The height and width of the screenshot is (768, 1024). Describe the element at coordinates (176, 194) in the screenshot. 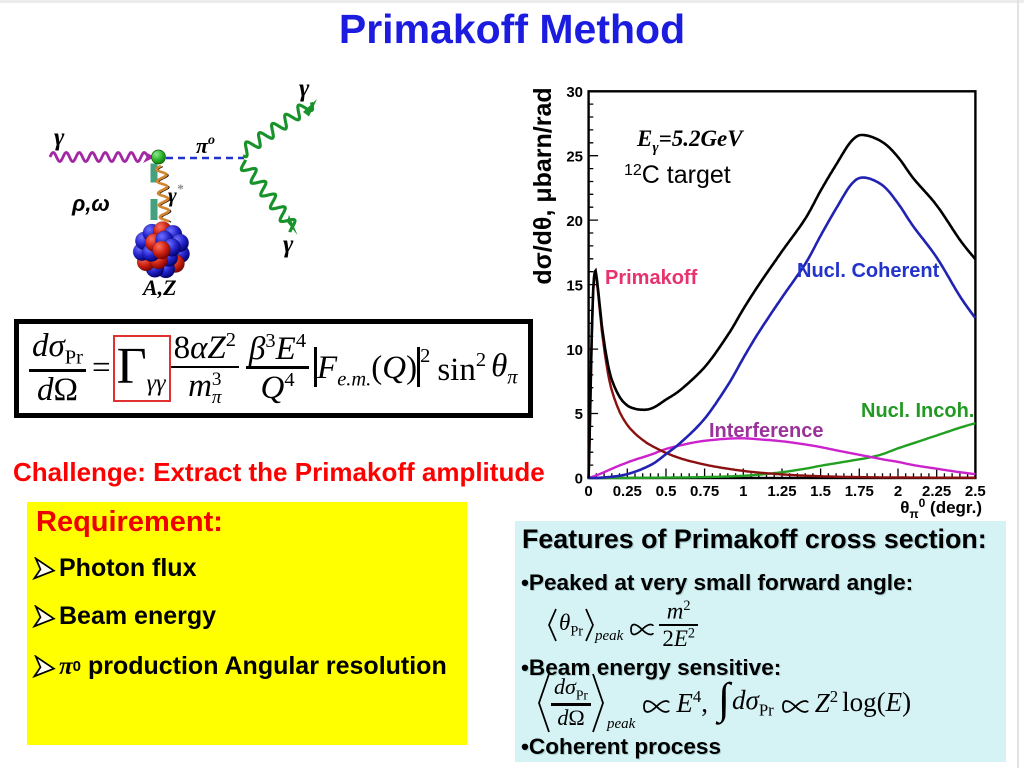

I see `svg-text: γ*` at that location.